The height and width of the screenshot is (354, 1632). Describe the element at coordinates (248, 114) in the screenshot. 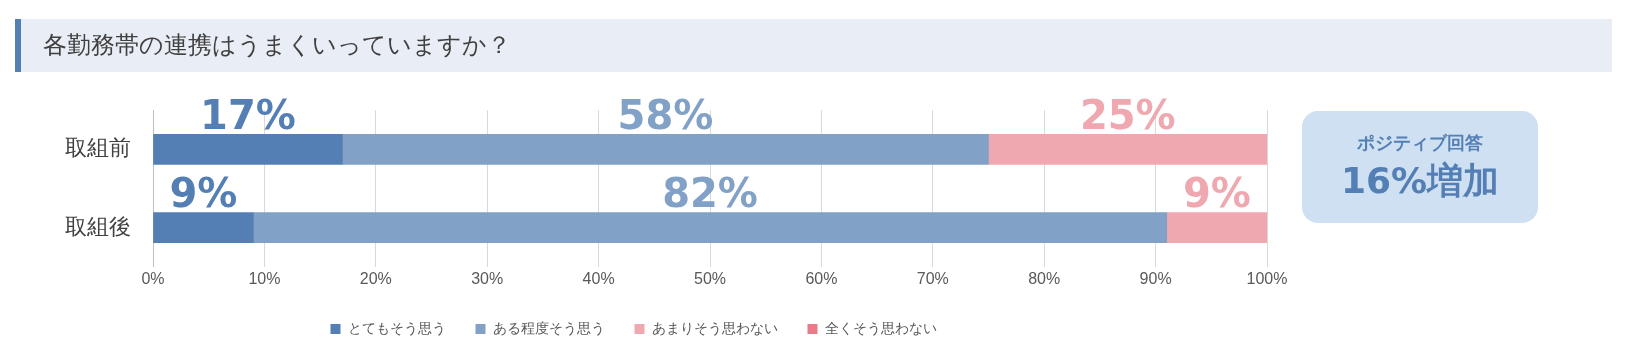

I see `data-label: 17%` at that location.